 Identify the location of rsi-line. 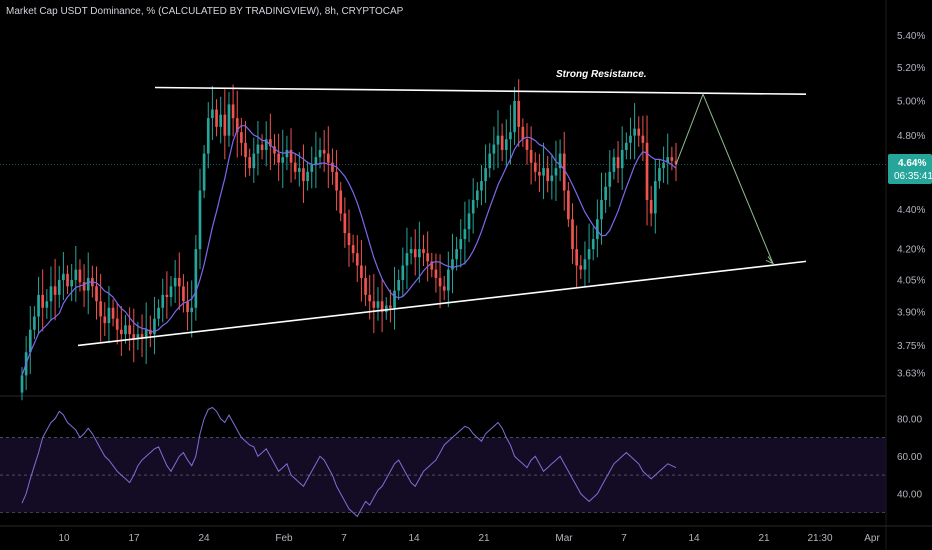
(349, 462).